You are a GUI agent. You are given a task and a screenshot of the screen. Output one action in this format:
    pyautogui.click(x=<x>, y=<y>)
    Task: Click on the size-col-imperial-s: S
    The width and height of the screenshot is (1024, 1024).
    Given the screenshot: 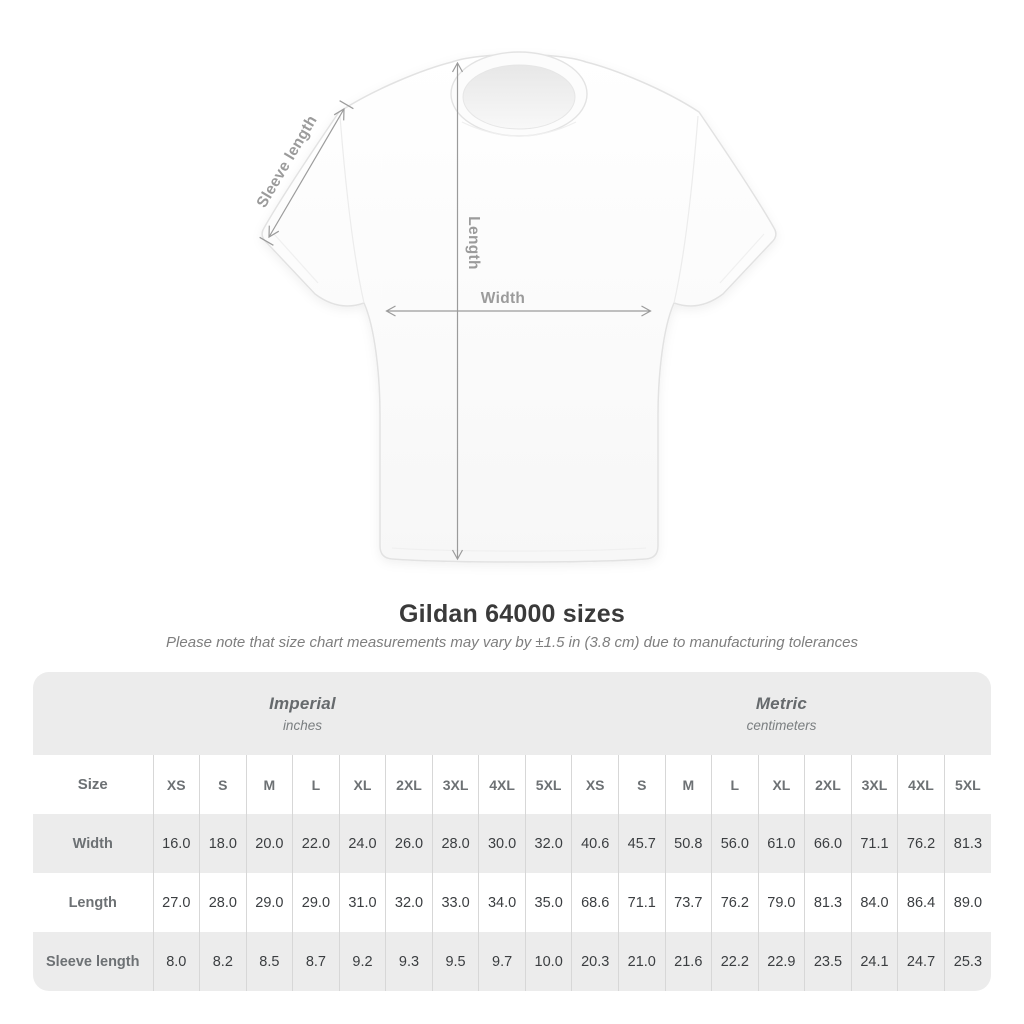 What is the action you would take?
    pyautogui.click(x=223, y=784)
    